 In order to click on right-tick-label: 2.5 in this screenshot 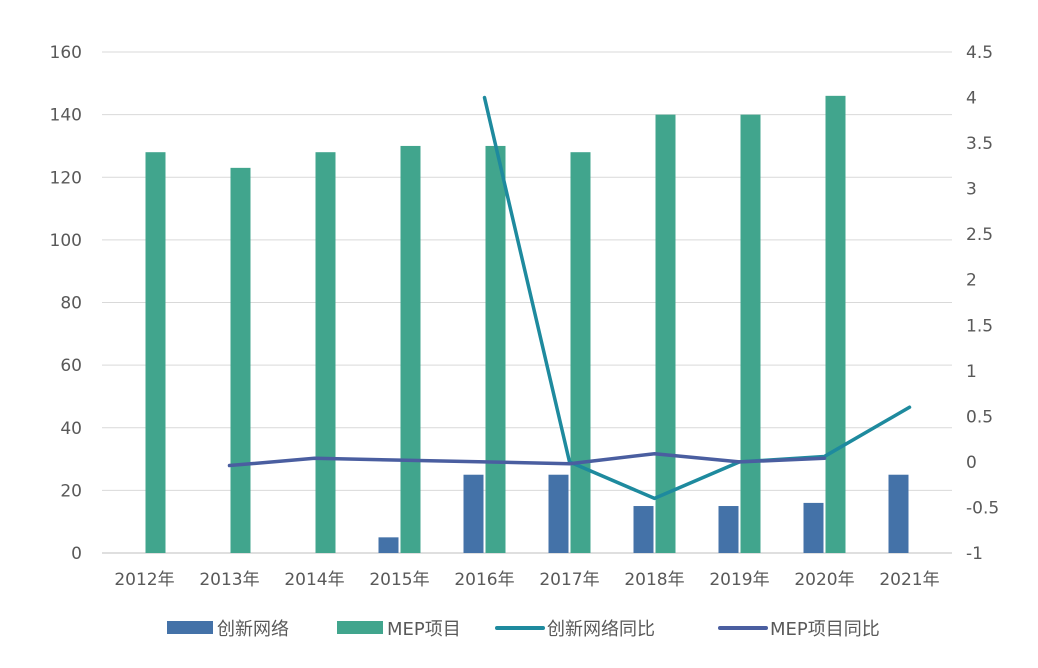, I will do `click(979, 235)`.